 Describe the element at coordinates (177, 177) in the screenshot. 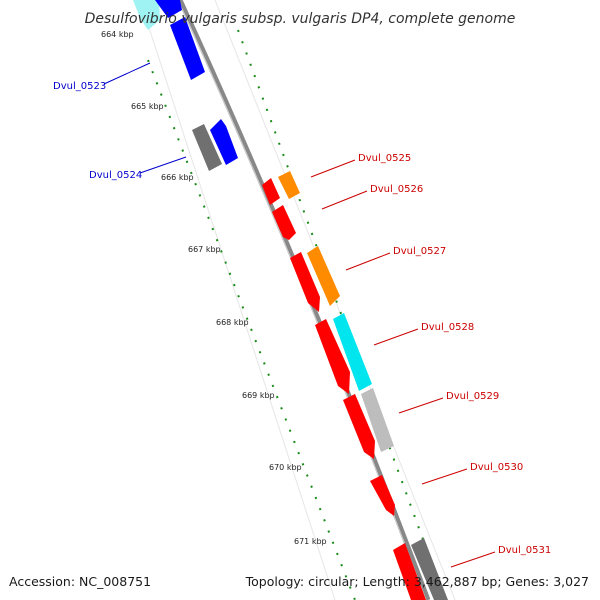

I see `tick-label: 666 kbp` at that location.